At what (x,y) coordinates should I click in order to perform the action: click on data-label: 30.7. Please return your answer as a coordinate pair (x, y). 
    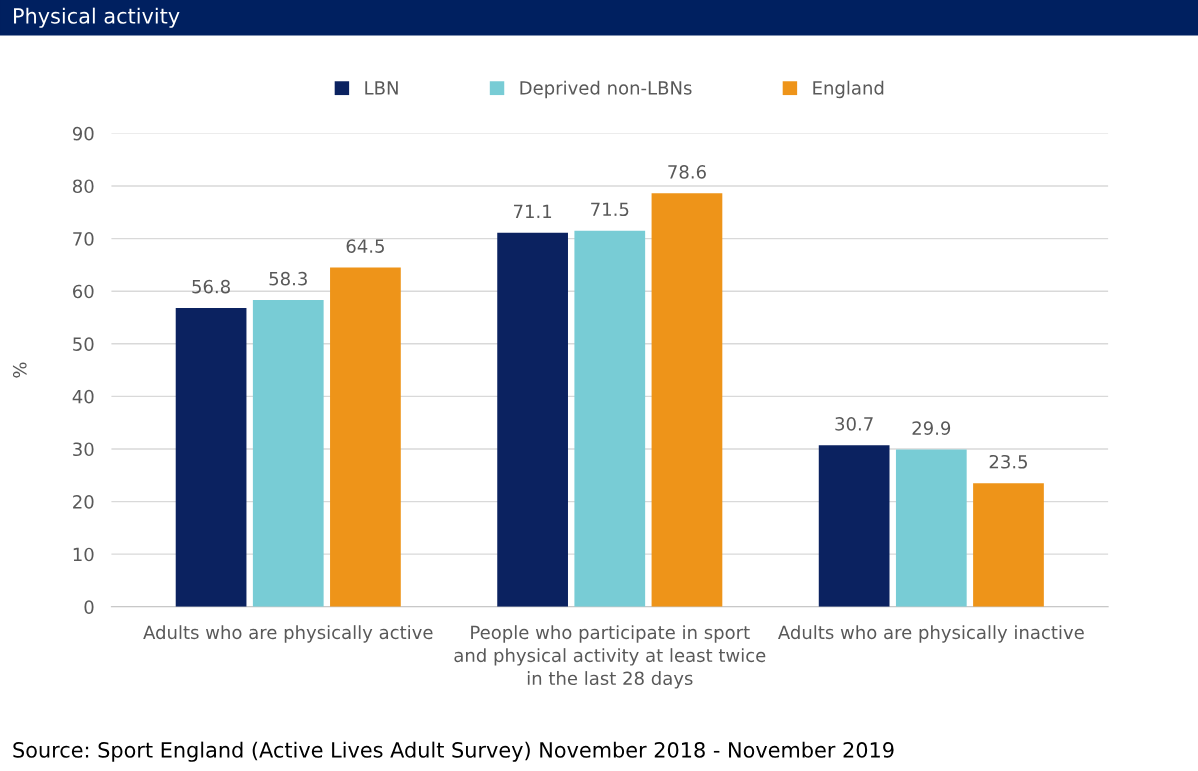
    Looking at the image, I should click on (854, 424).